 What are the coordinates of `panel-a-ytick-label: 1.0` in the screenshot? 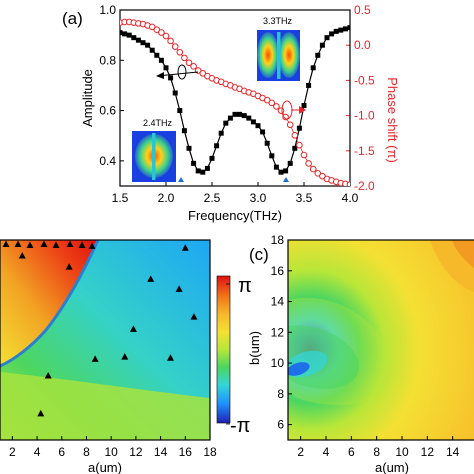 It's located at (107, 10).